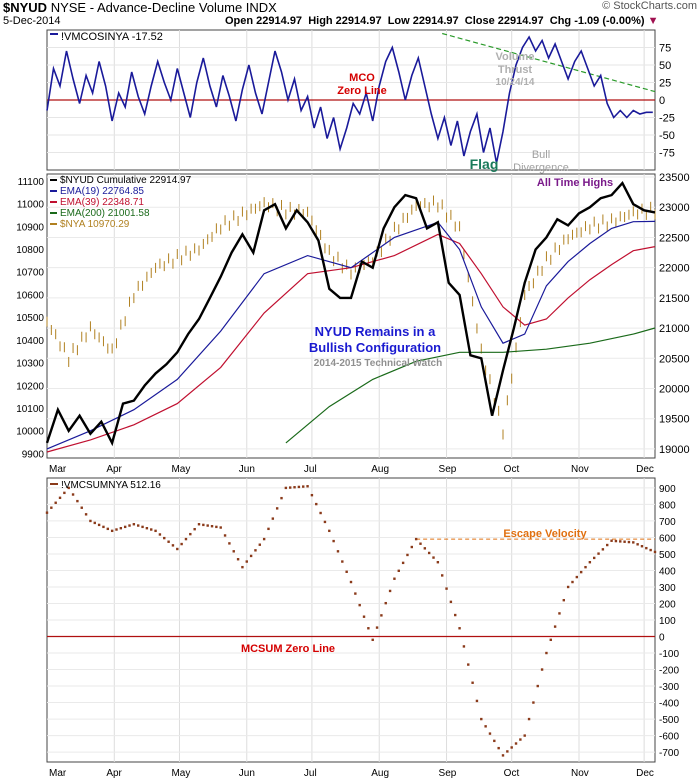 This screenshot has width=700, height=780. I want to click on mid-legend-label: $NYA 10970.29, so click(95, 224).